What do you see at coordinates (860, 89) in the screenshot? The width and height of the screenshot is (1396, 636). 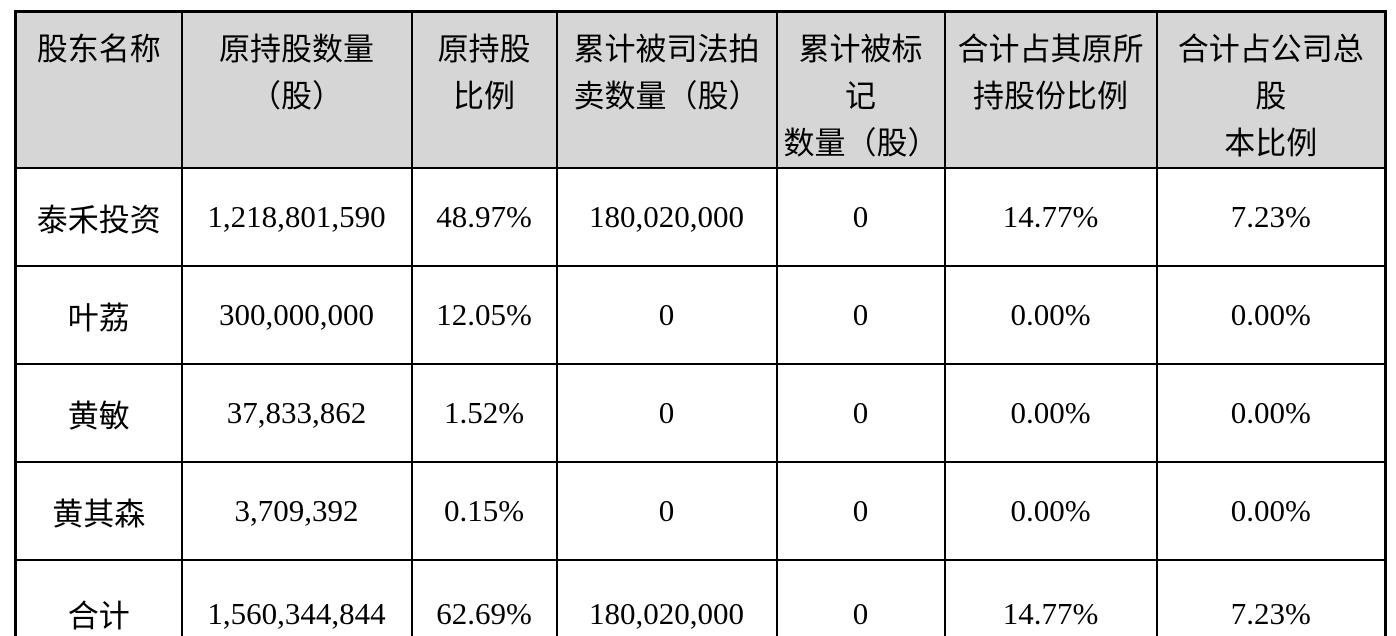 I see `column-header-marked-shares: 累计被标记 数量（股）` at bounding box center [860, 89].